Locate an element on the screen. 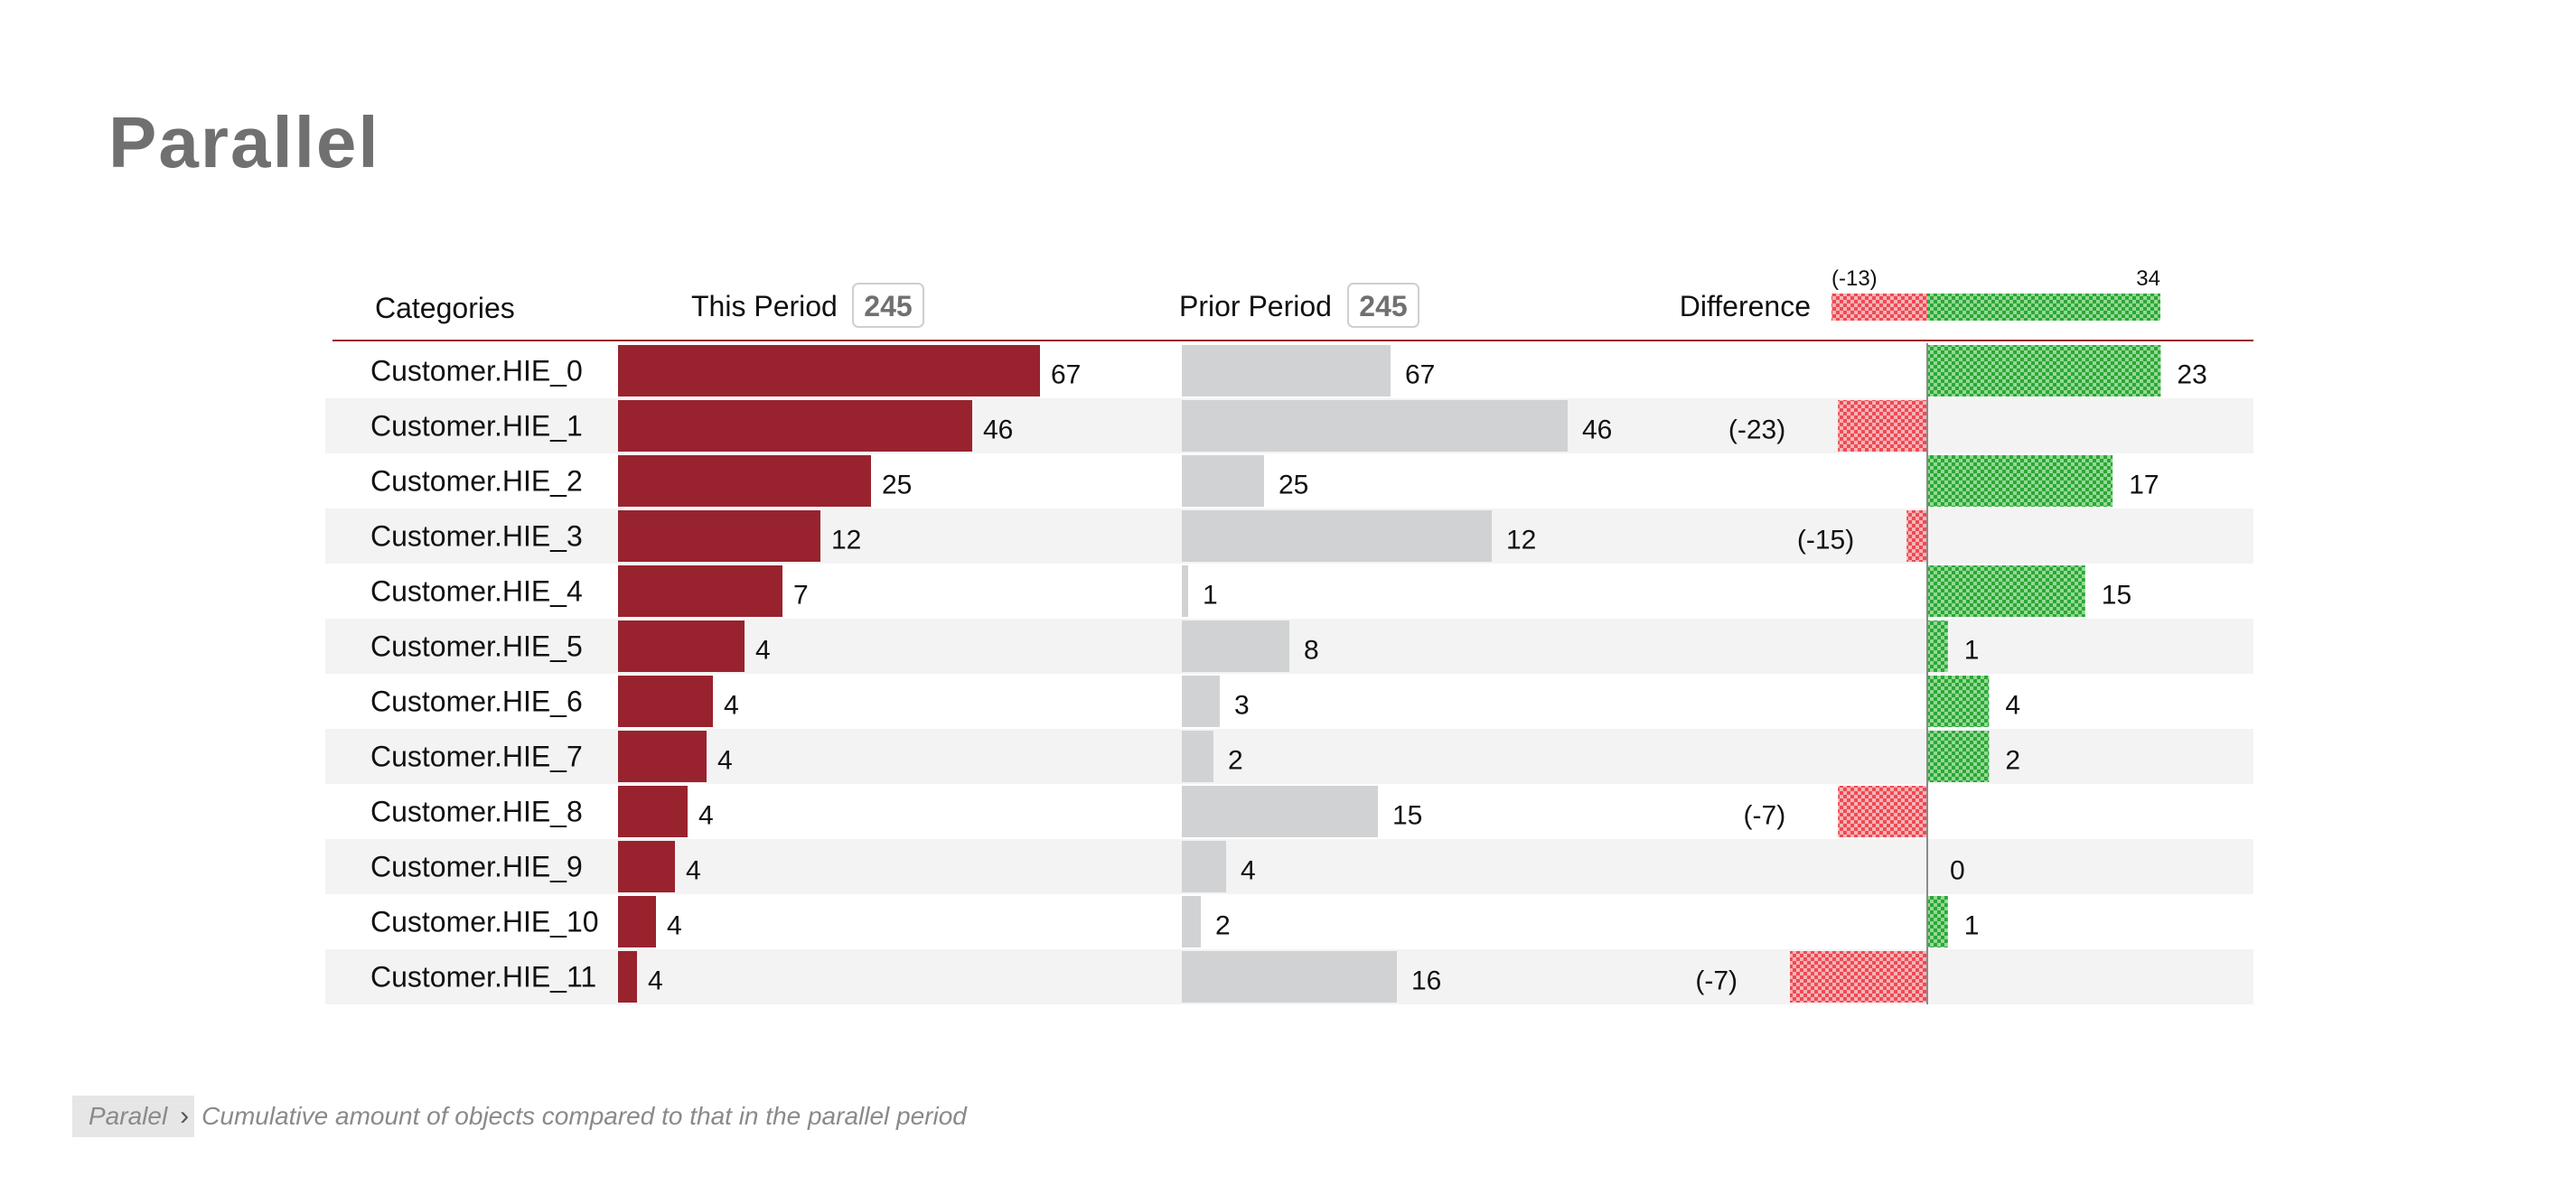 Image resolution: width=2576 pixels, height=1185 pixels. category-label: Customer.HIE_2 is located at coordinates (476, 481).